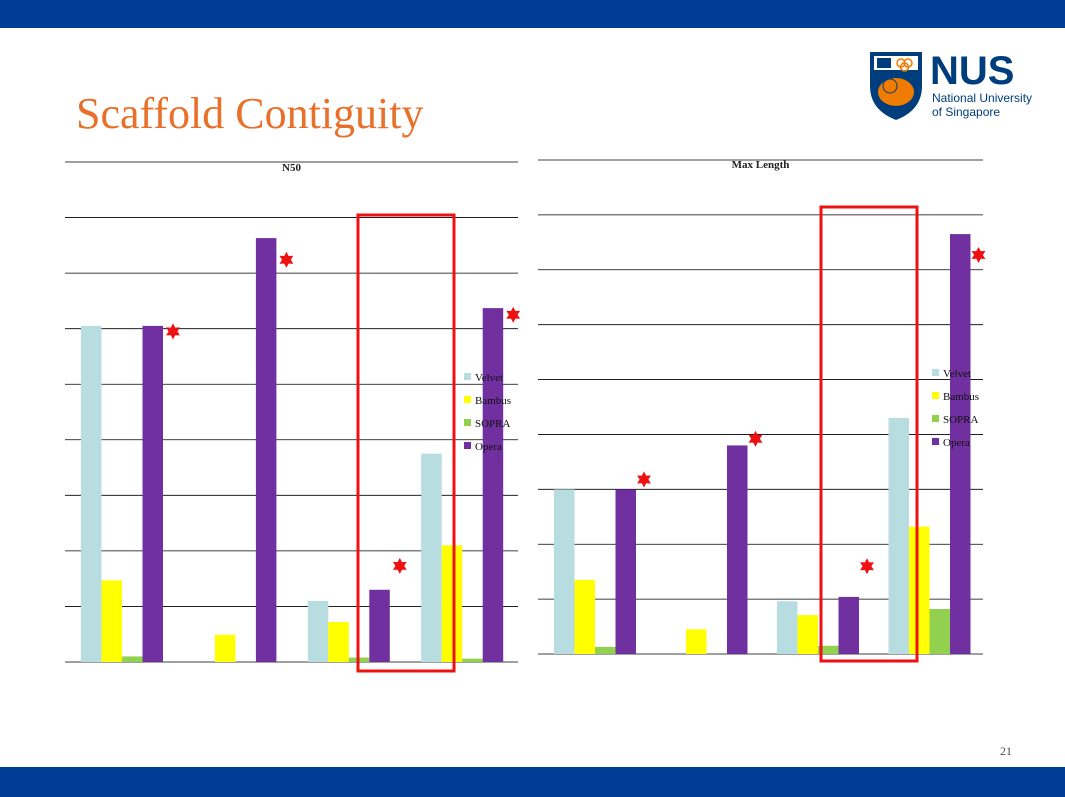 This screenshot has width=1065, height=797. What do you see at coordinates (532, 14) in the screenshot?
I see `top-band` at bounding box center [532, 14].